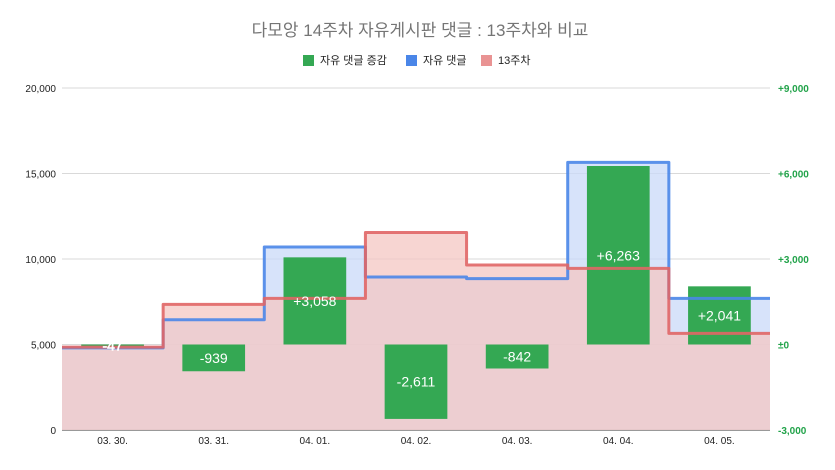 The height and width of the screenshot is (470, 835). Describe the element at coordinates (213, 441) in the screenshot. I see `x-tick: 03. 31.` at that location.